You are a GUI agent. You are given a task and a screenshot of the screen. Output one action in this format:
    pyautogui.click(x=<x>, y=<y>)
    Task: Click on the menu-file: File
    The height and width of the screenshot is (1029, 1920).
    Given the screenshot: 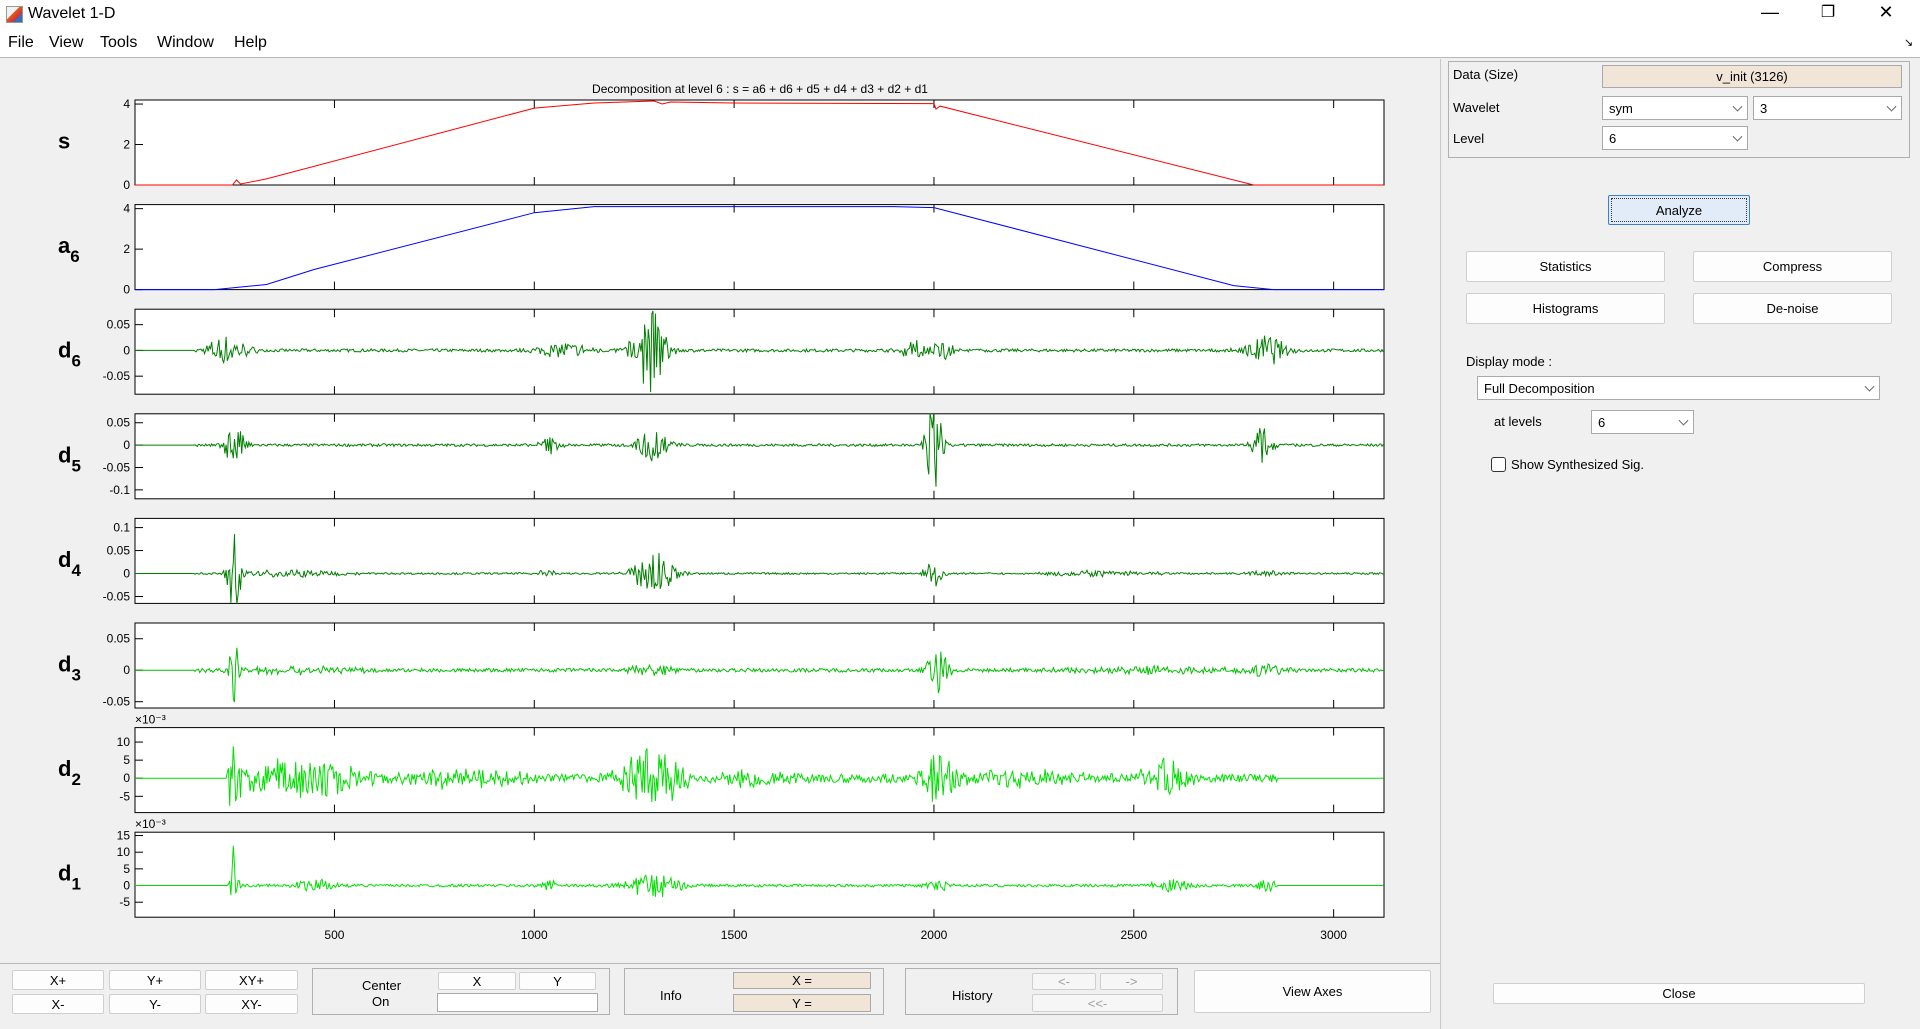 What is the action you would take?
    pyautogui.click(x=21, y=42)
    